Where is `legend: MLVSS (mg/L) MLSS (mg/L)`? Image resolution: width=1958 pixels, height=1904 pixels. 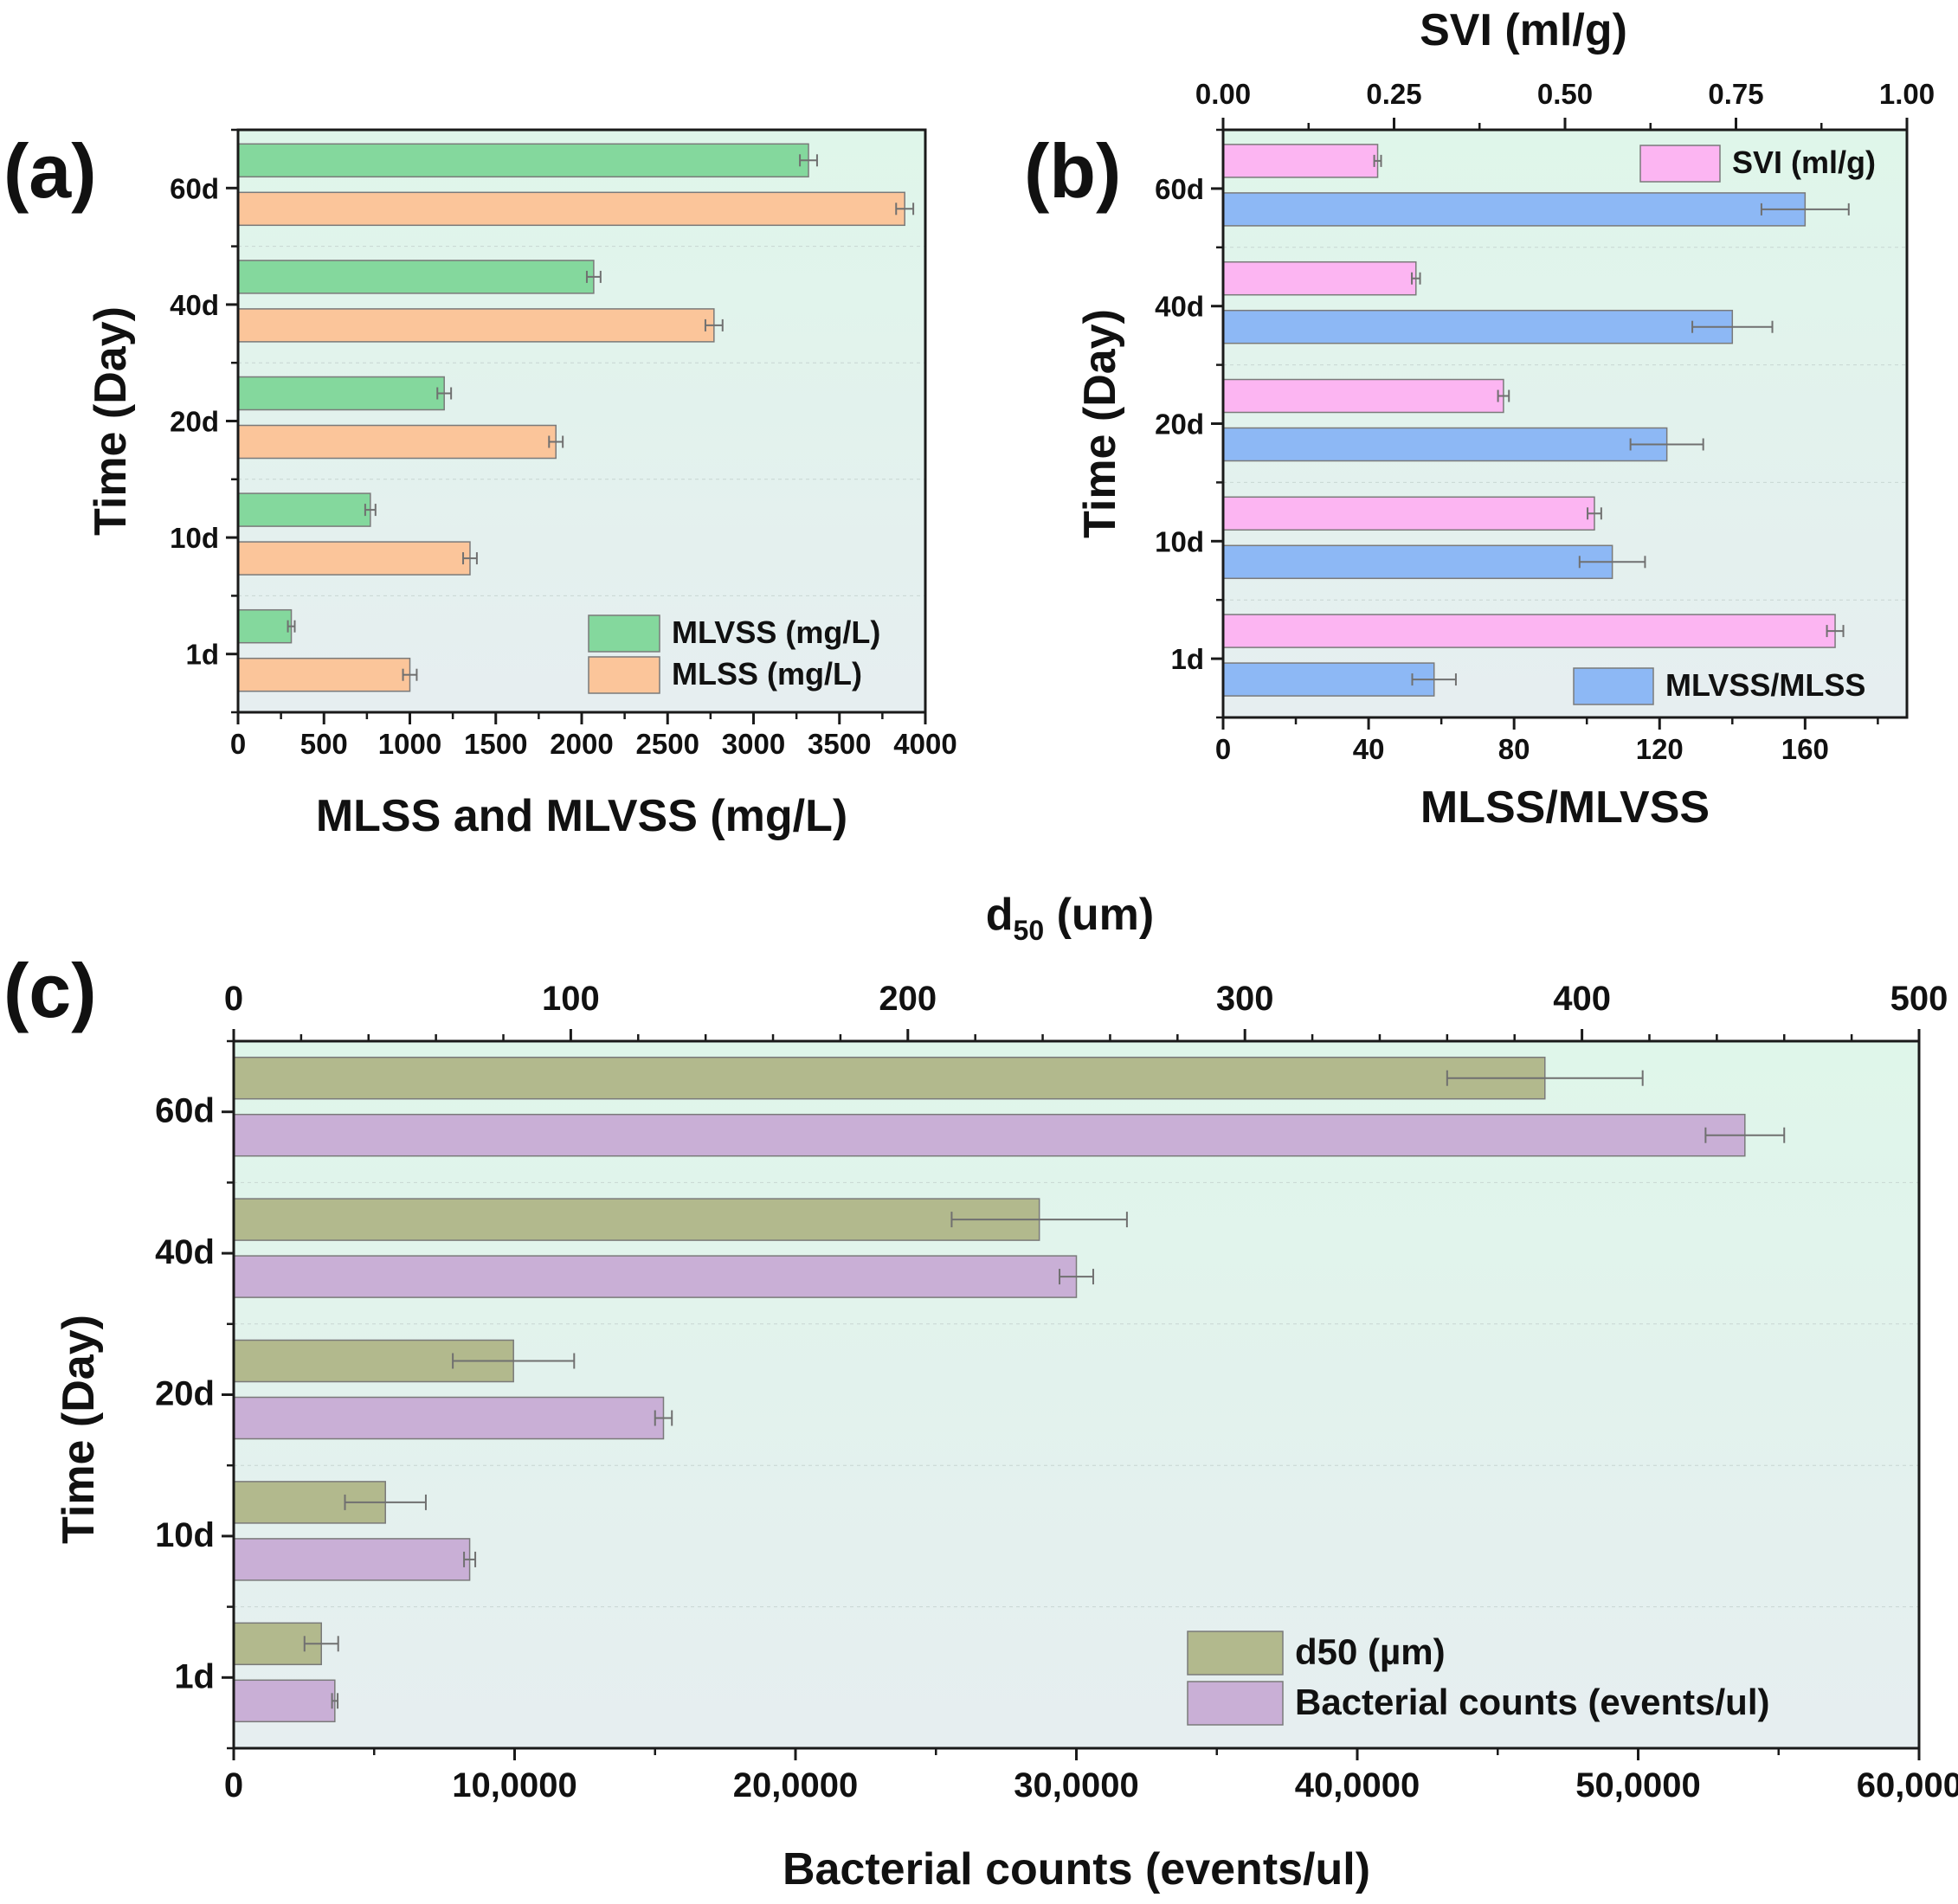
legend: MLVSS (mg/L) MLSS (mg/L) is located at coordinates (734, 654).